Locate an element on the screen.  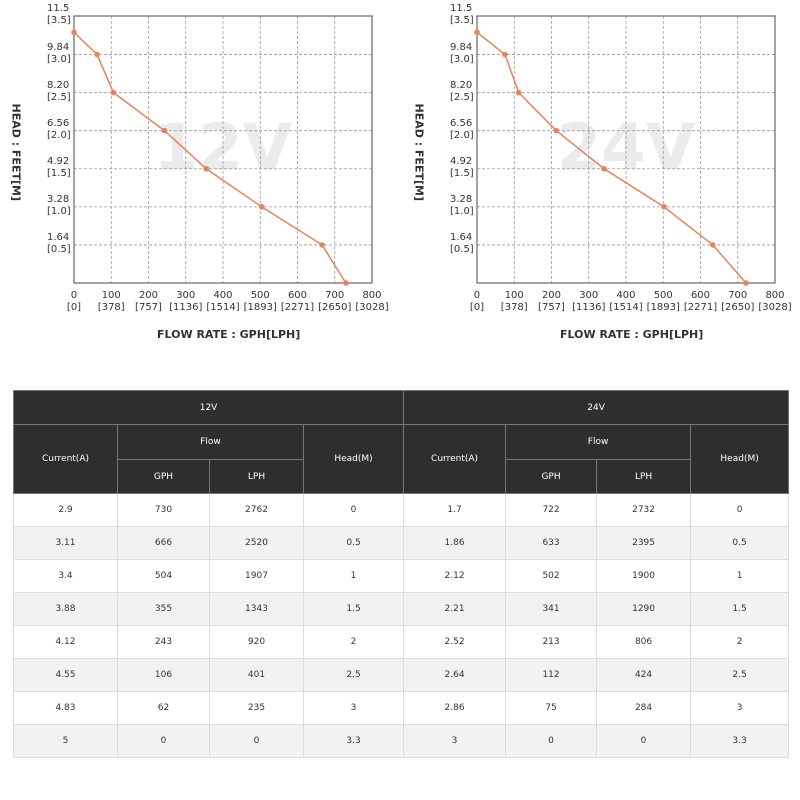
table-cell: 4.83 is located at coordinates (65, 708).